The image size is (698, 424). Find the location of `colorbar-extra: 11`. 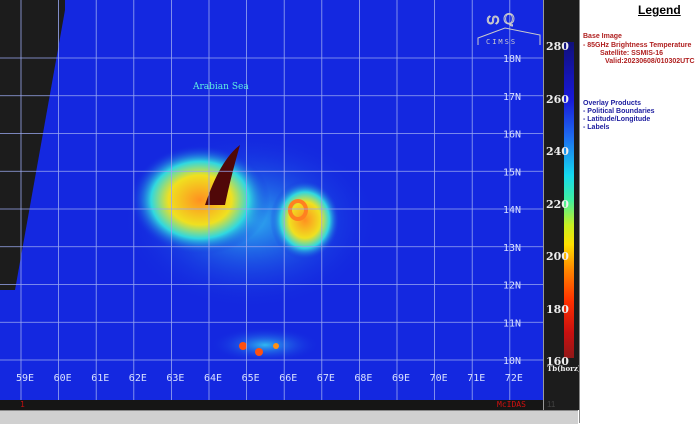

colorbar-extra: 11 is located at coordinates (551, 404).